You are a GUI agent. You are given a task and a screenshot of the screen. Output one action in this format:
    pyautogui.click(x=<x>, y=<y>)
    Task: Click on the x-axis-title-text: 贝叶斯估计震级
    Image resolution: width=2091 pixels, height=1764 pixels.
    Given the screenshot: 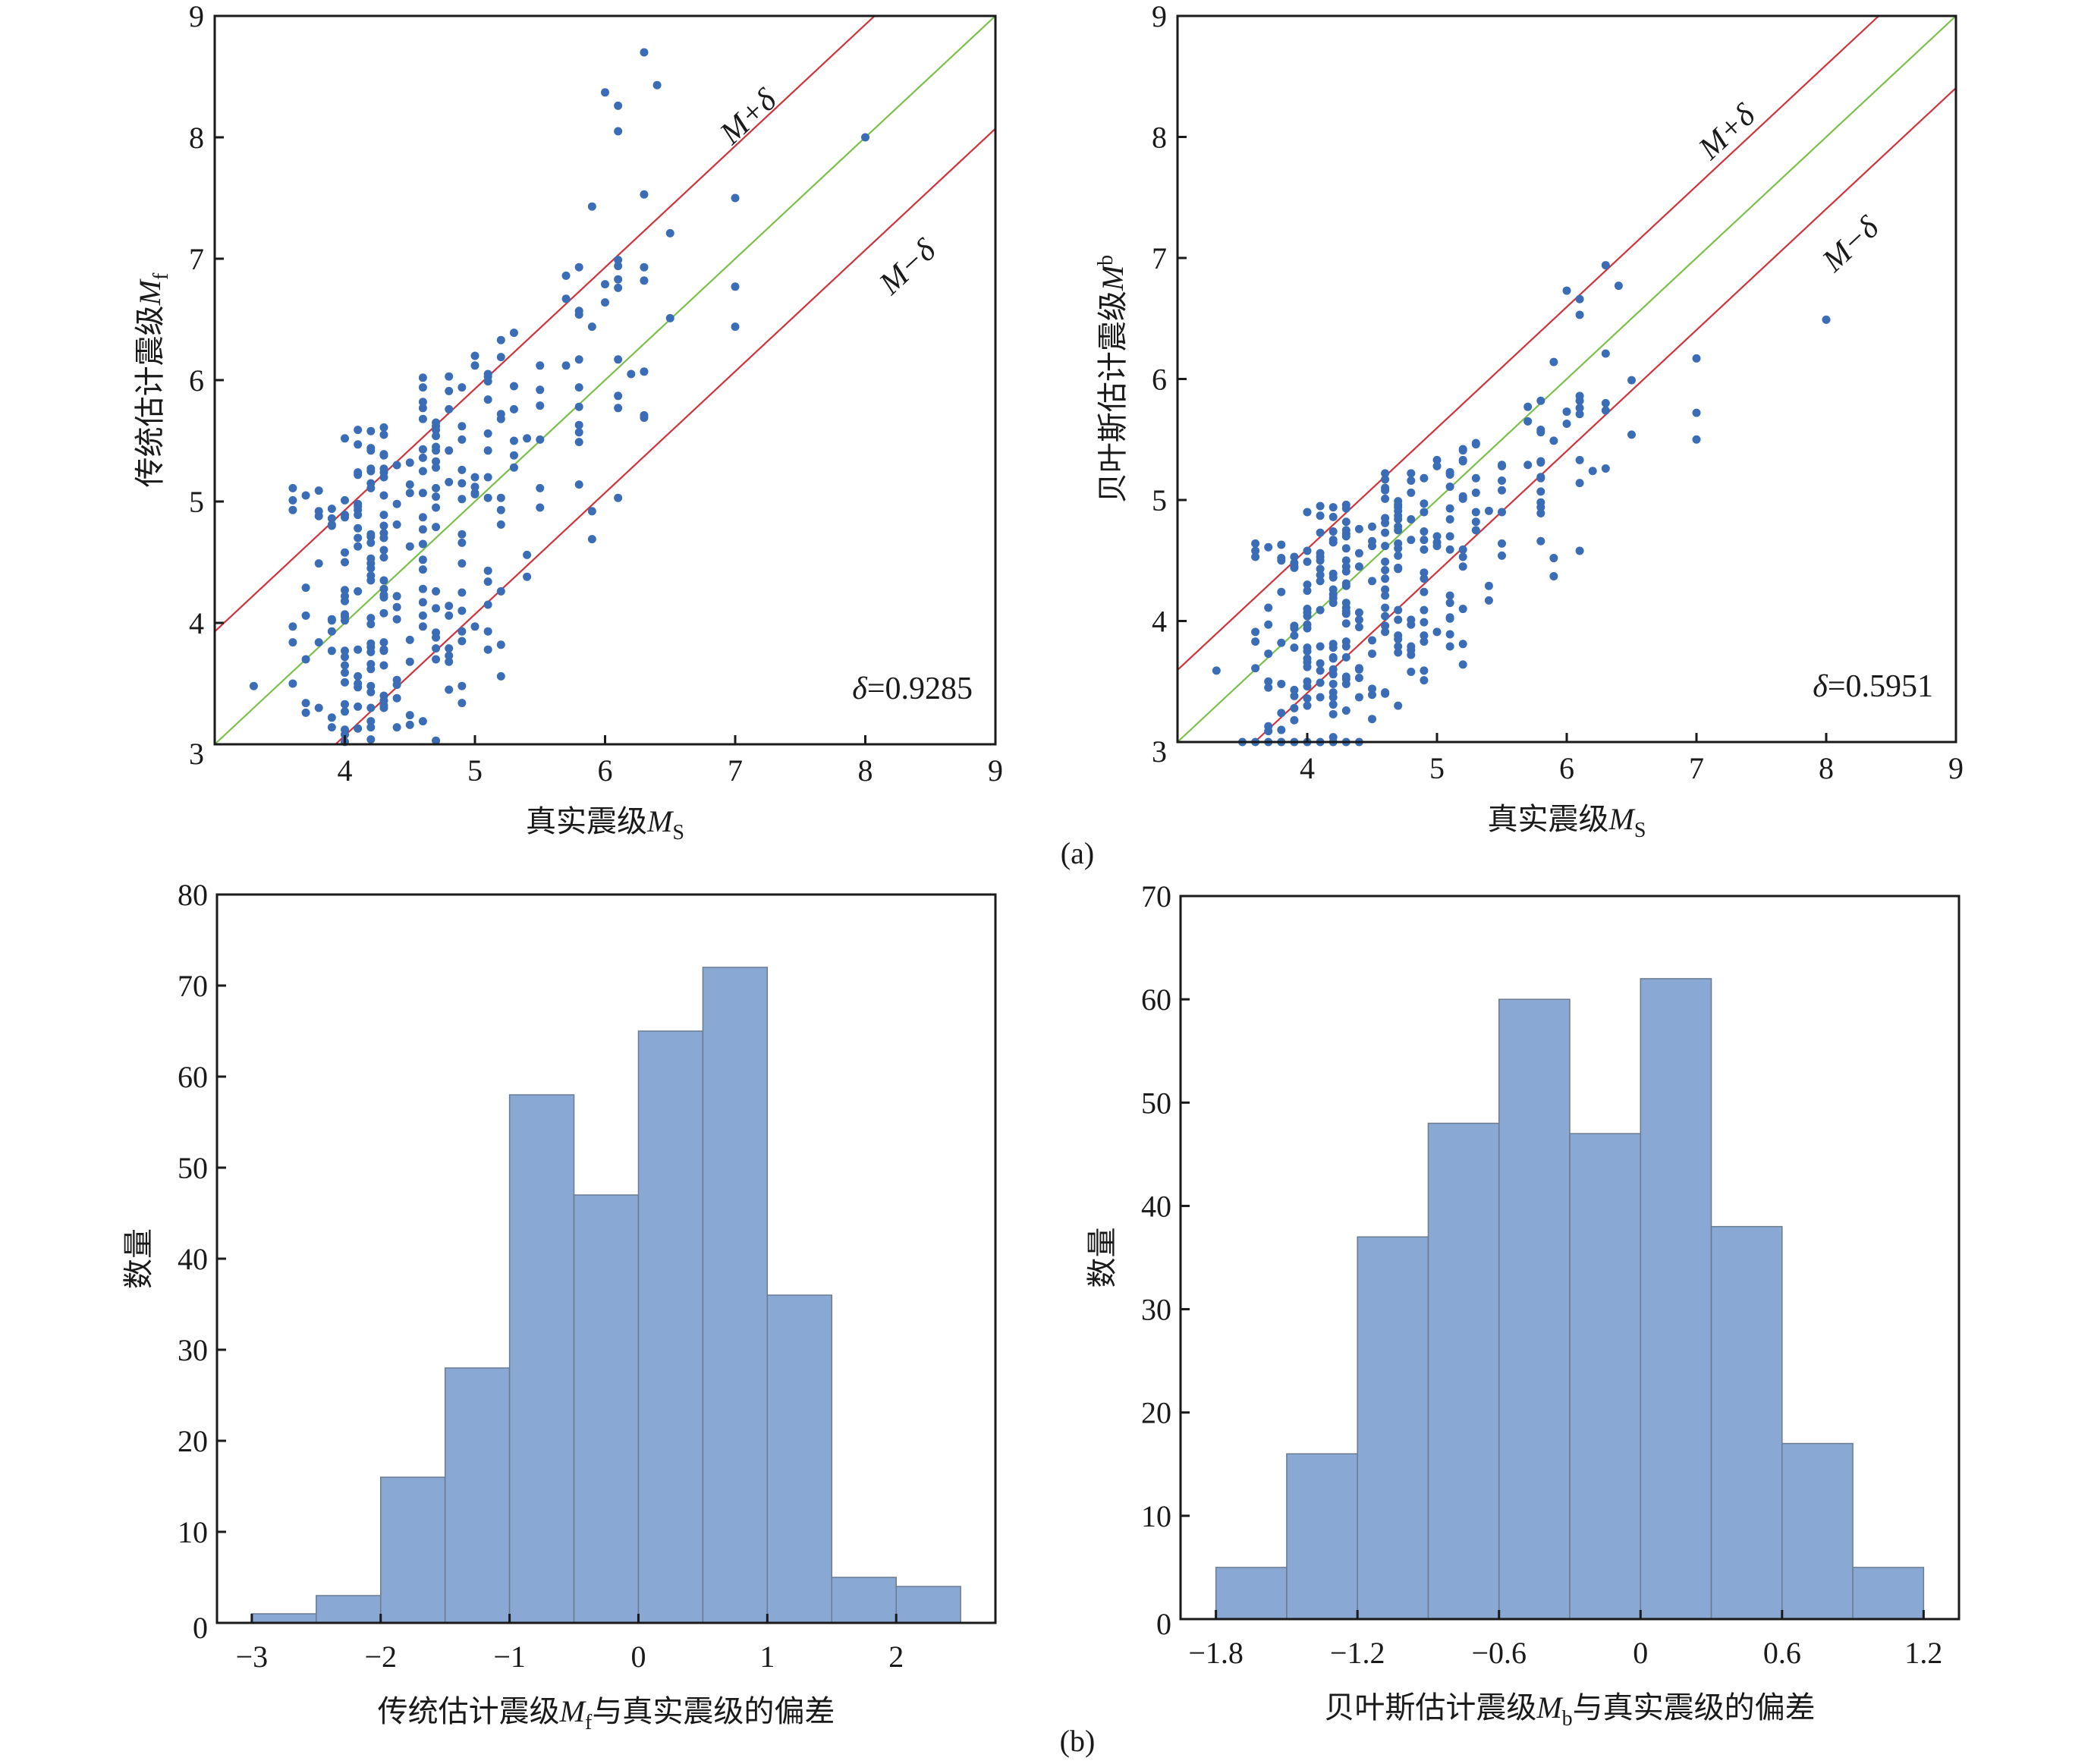 What is the action you would take?
    pyautogui.click(x=1430, y=1707)
    